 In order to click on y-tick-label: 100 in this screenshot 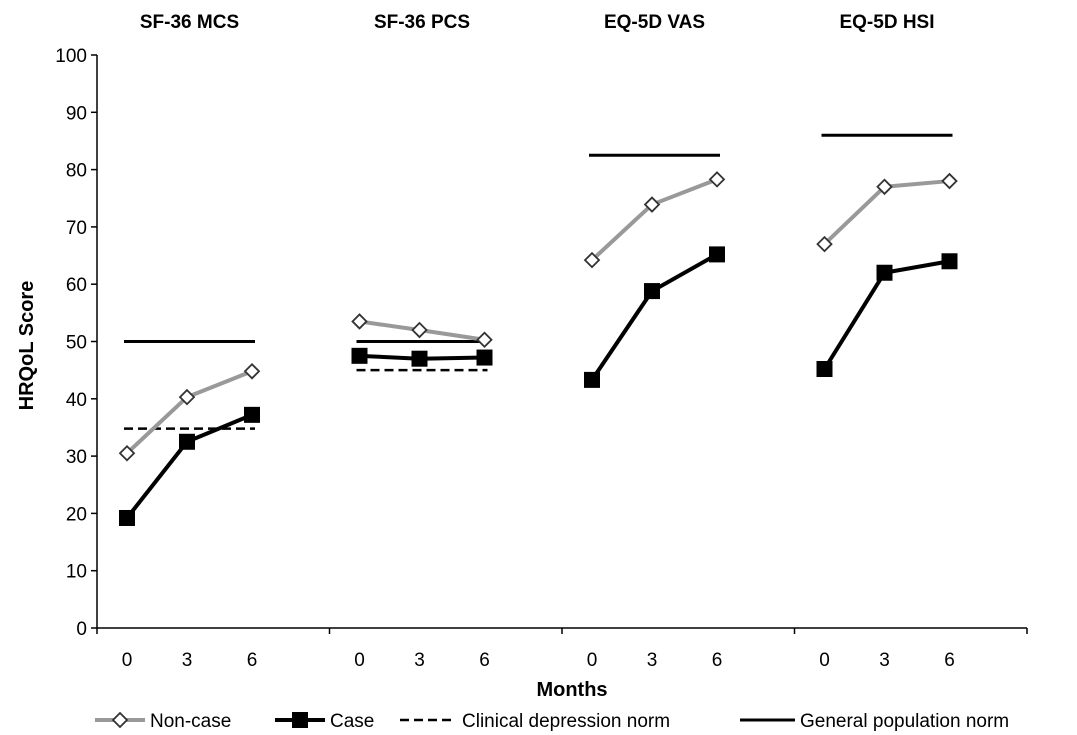, I will do `click(71, 56)`.